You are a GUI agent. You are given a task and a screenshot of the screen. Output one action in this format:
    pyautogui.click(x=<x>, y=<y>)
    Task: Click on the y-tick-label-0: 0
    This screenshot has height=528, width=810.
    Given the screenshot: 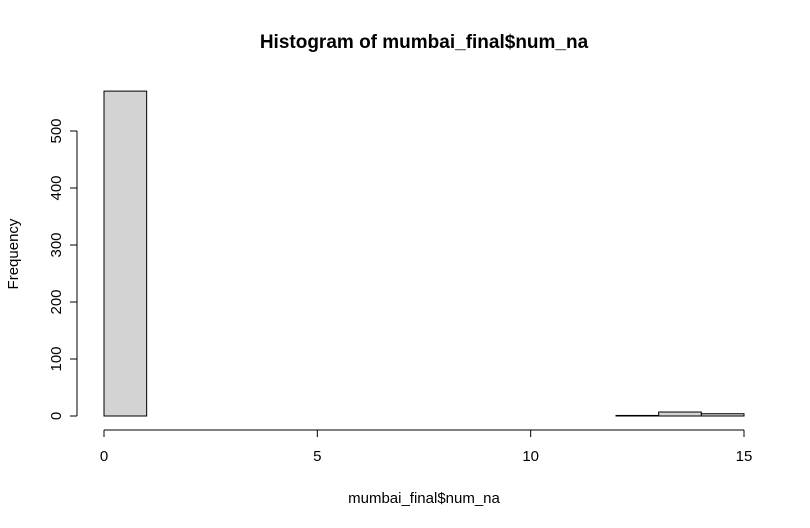 What is the action you would take?
    pyautogui.click(x=56, y=416)
    